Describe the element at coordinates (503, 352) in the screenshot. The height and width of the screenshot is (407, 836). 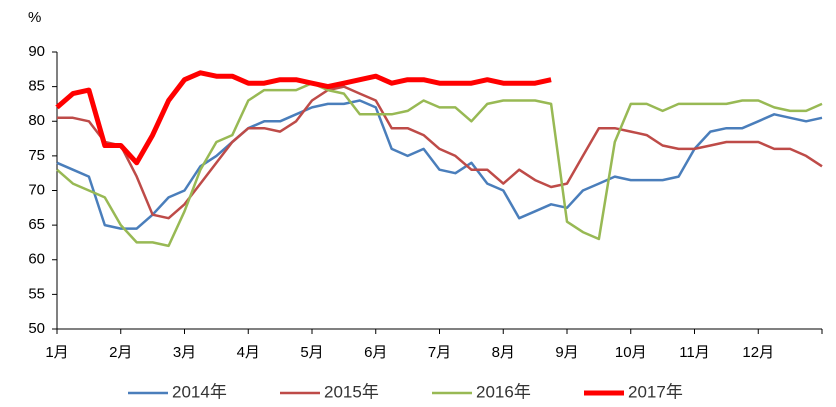
I see `x-tick-label: 8月` at that location.